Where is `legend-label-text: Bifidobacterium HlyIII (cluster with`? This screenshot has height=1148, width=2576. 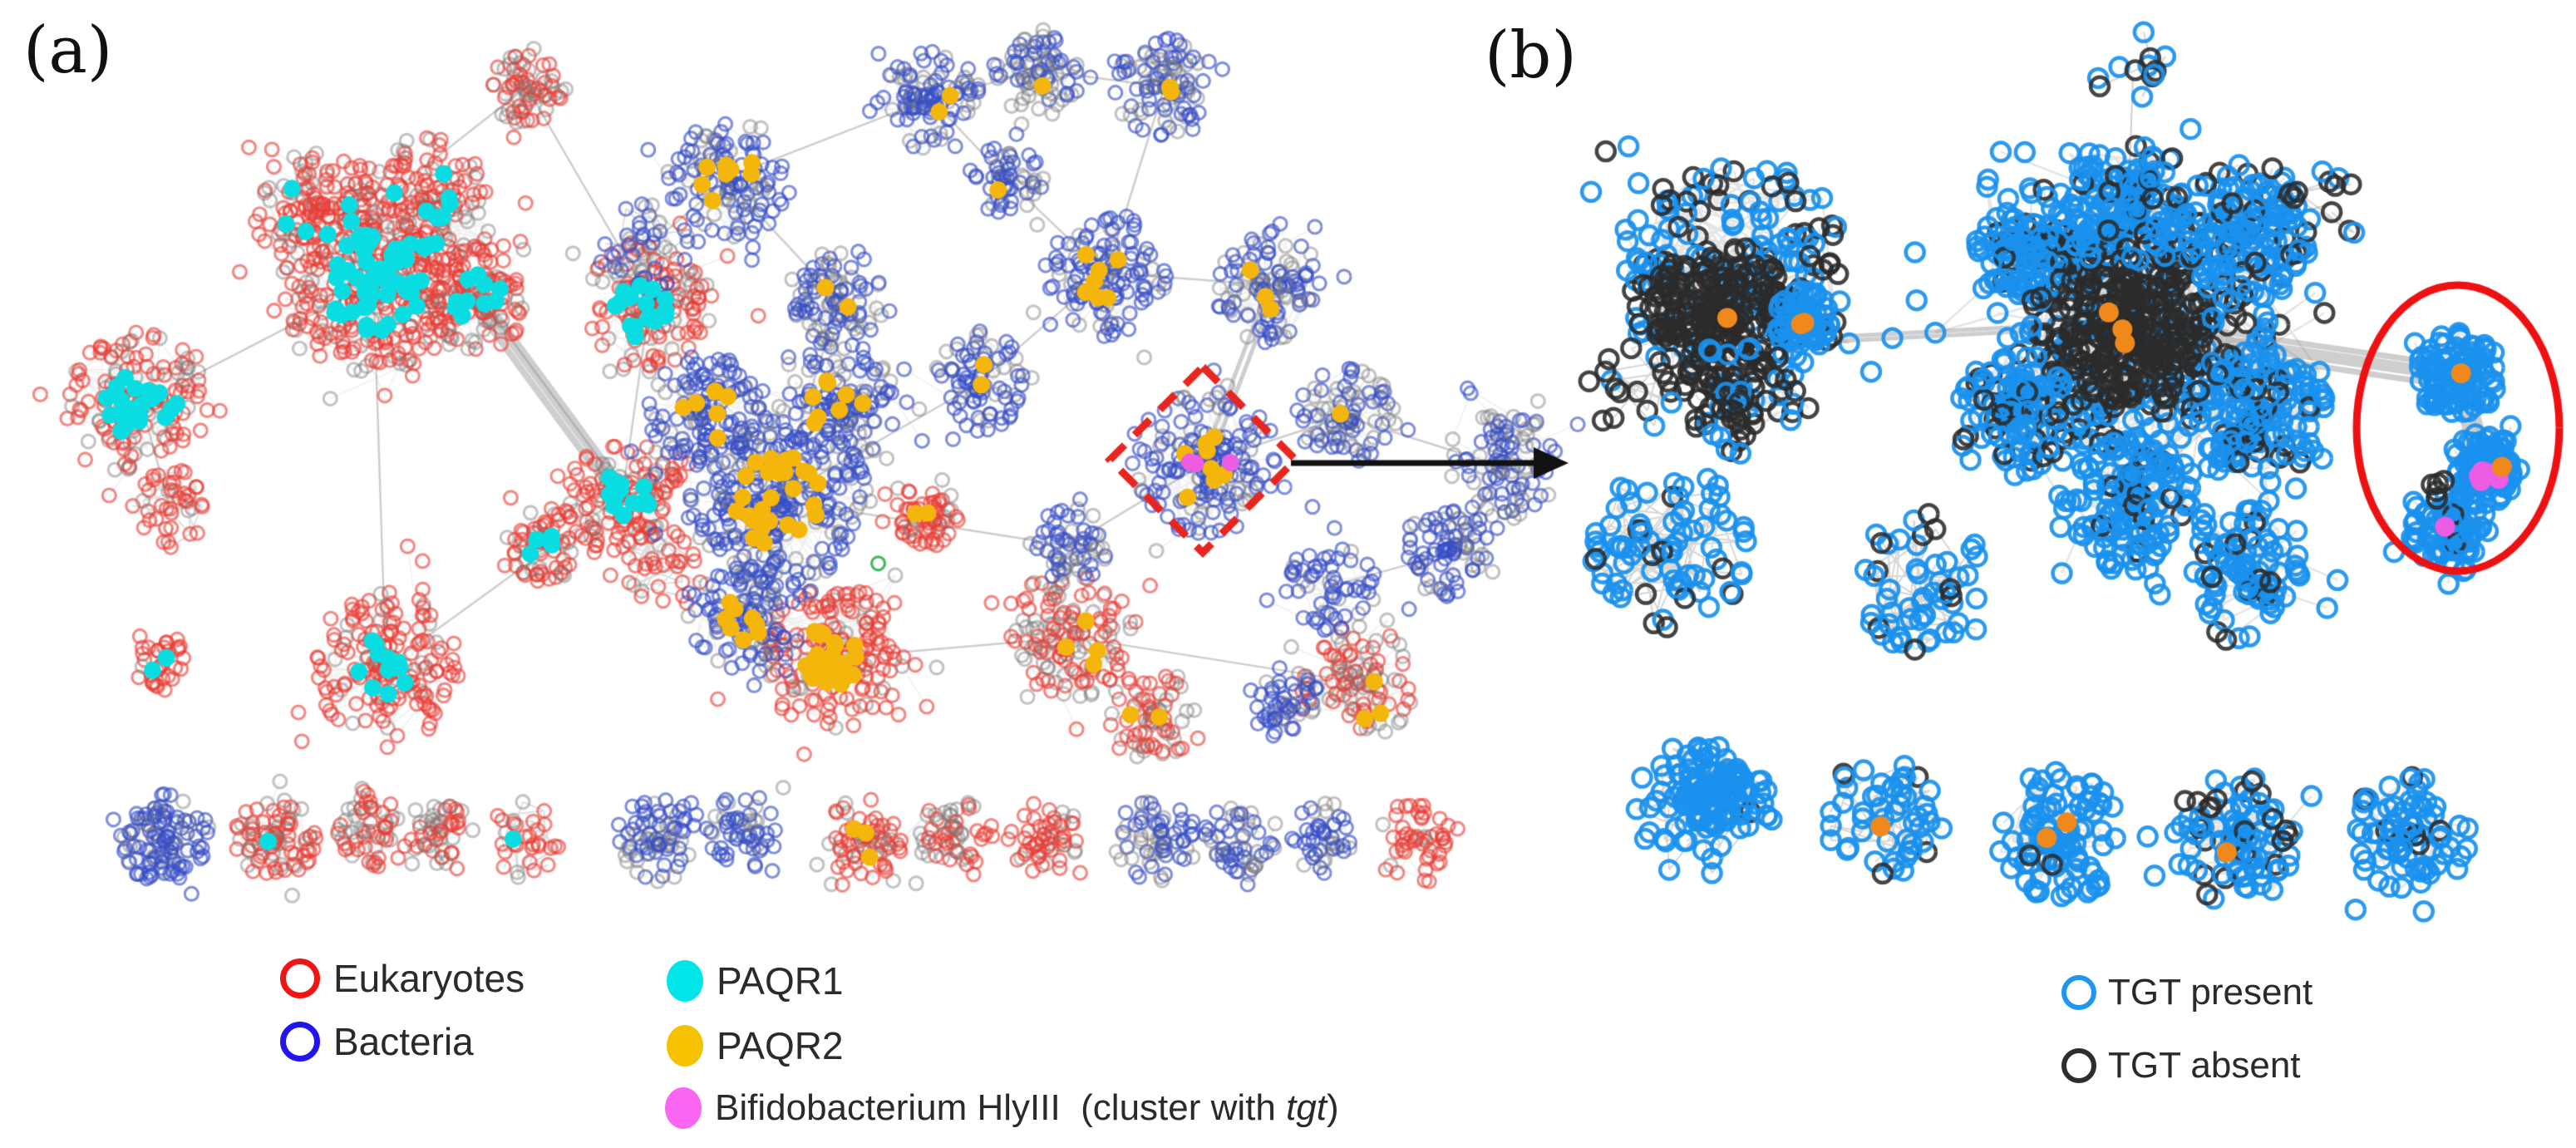
legend-label-text: Bifidobacterium HlyIII (cluster with is located at coordinates (1001, 1107).